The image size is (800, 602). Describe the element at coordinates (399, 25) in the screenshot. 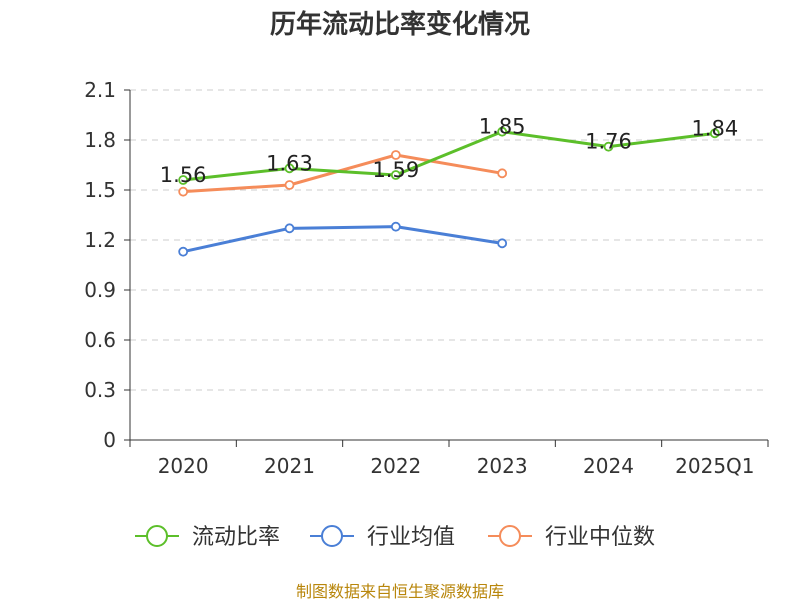

I see `chart-title: 历年流动比率变化情况` at that location.